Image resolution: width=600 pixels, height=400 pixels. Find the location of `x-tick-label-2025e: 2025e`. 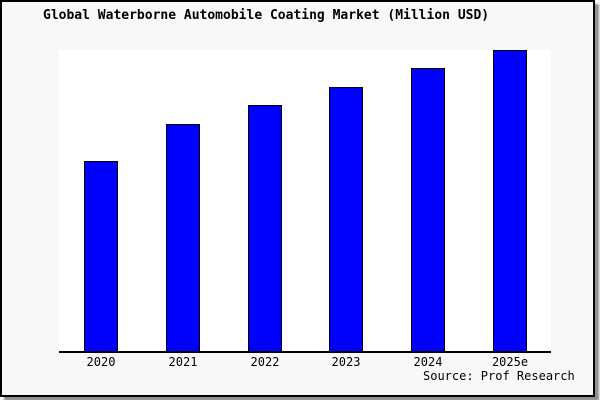

x-tick-label-2025e: 2025e is located at coordinates (510, 362).